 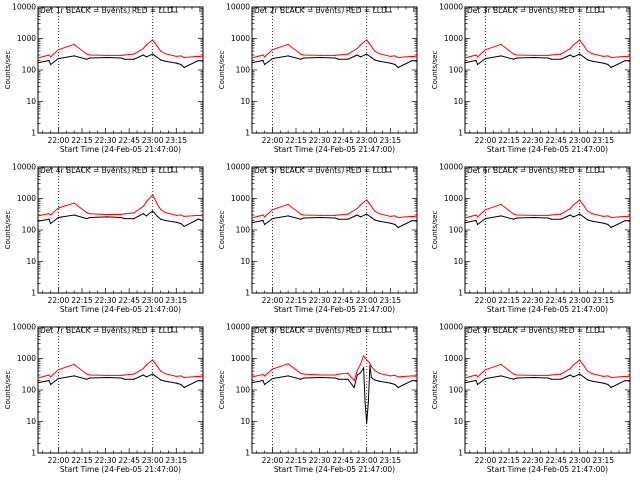 I want to click on y-tick-label: 1, so click(x=33, y=453).